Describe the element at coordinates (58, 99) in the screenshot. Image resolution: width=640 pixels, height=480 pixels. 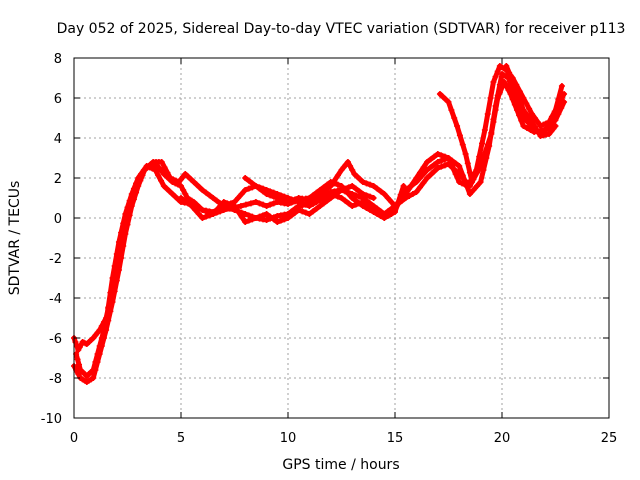
I see `y-tick-label: 6` at that location.